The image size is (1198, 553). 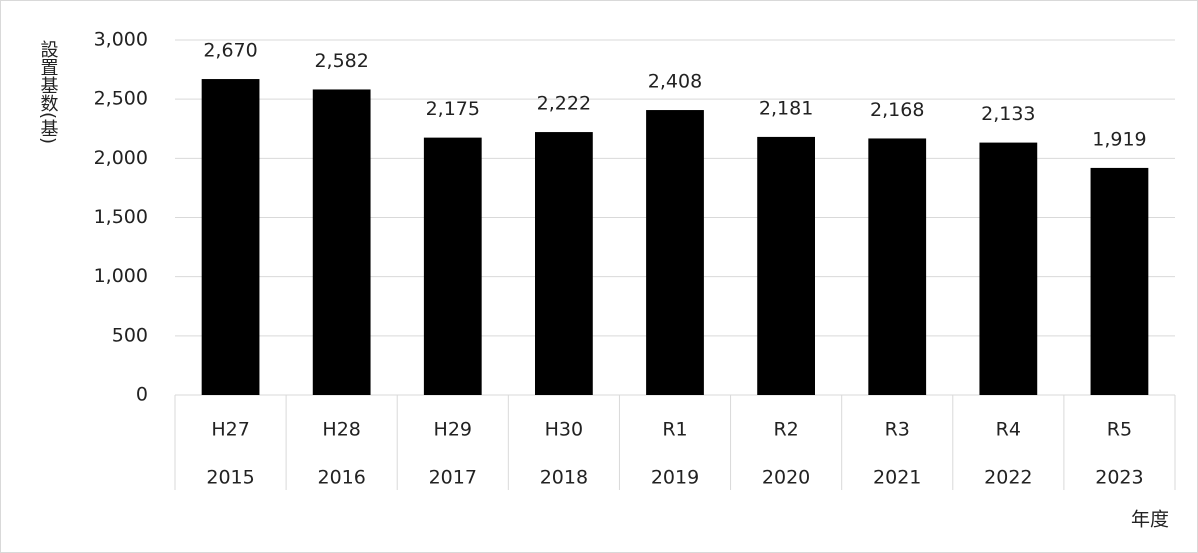 I want to click on y-tick-label: 1,500, so click(x=121, y=217).